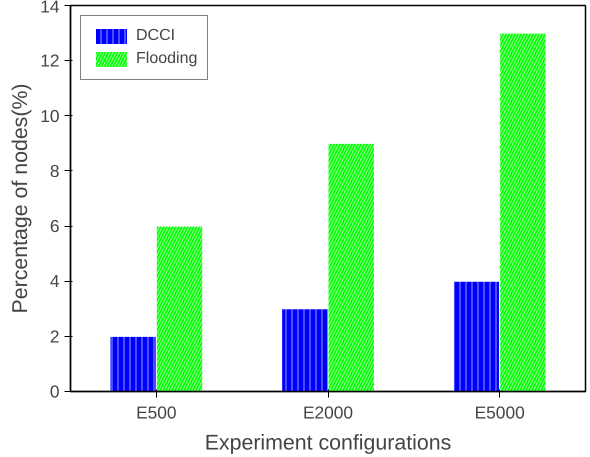 The image size is (590, 457). Describe the element at coordinates (328, 412) in the screenshot. I see `x-tick-label: E2000` at that location.